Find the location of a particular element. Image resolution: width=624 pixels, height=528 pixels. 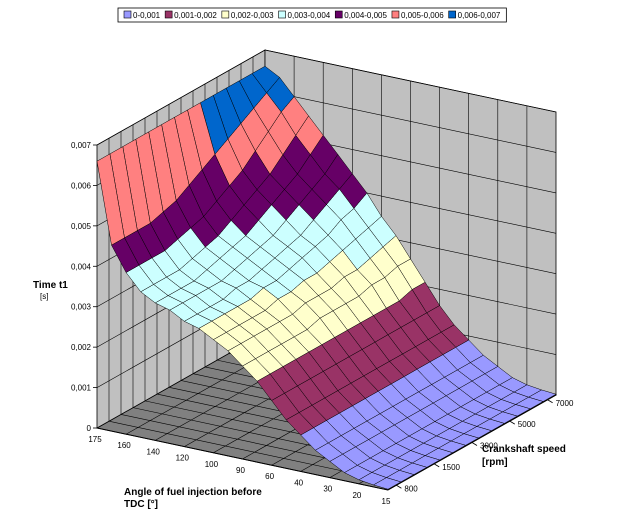

legend-label: 0,003-0,004 is located at coordinates (309, 15).